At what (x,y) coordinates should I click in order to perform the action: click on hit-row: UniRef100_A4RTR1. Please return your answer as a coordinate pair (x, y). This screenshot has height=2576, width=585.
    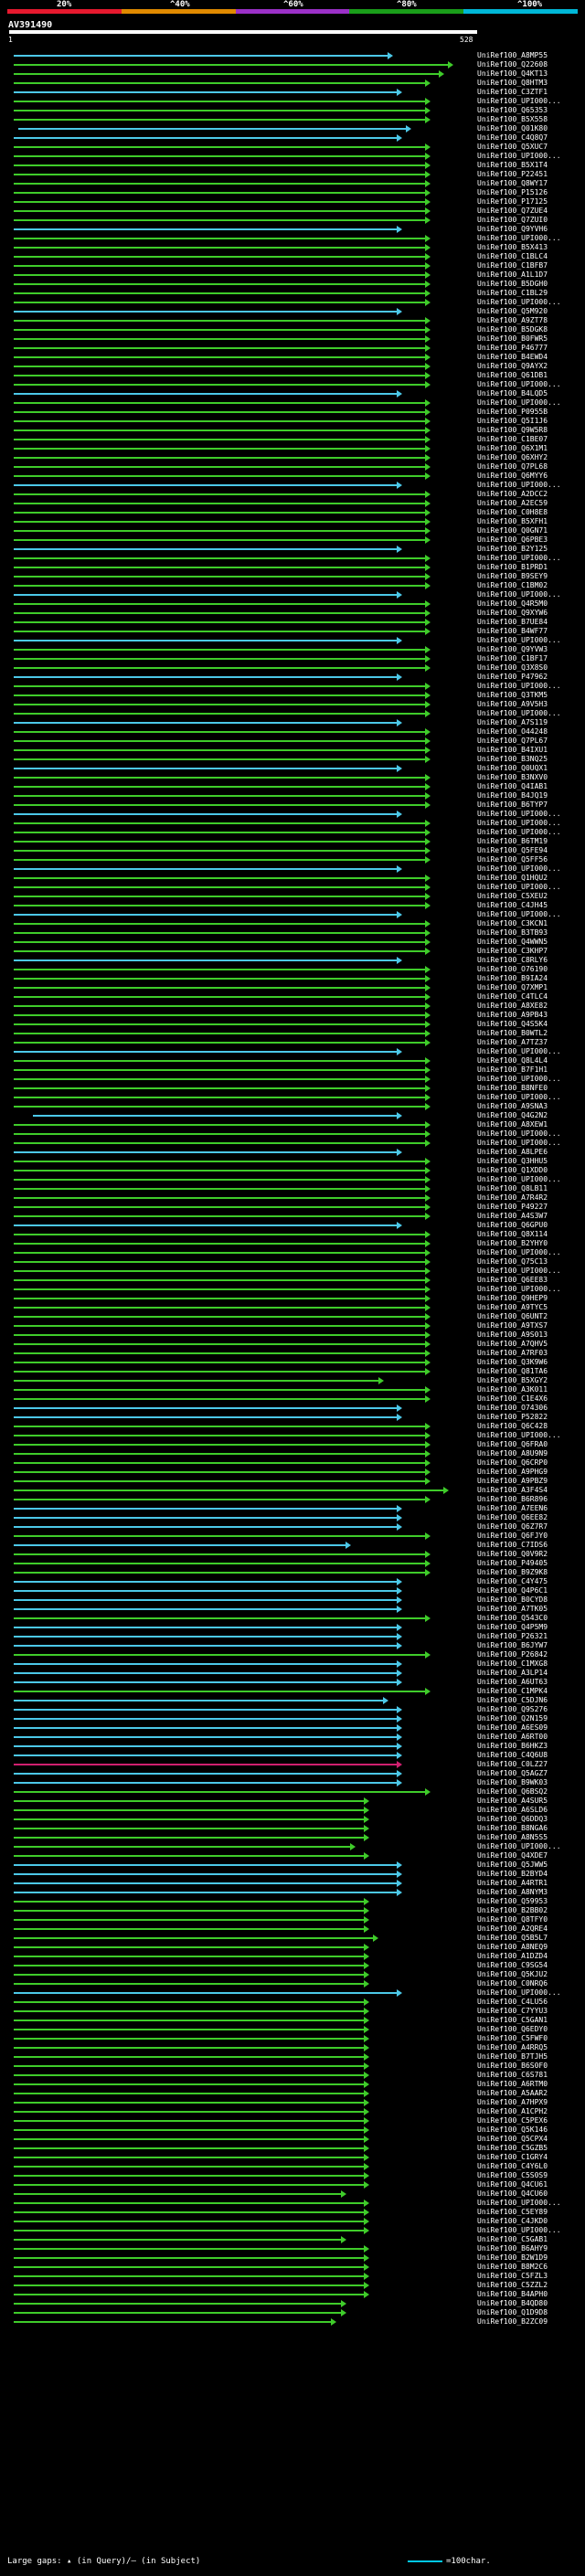
    Looking at the image, I should click on (293, 1884).